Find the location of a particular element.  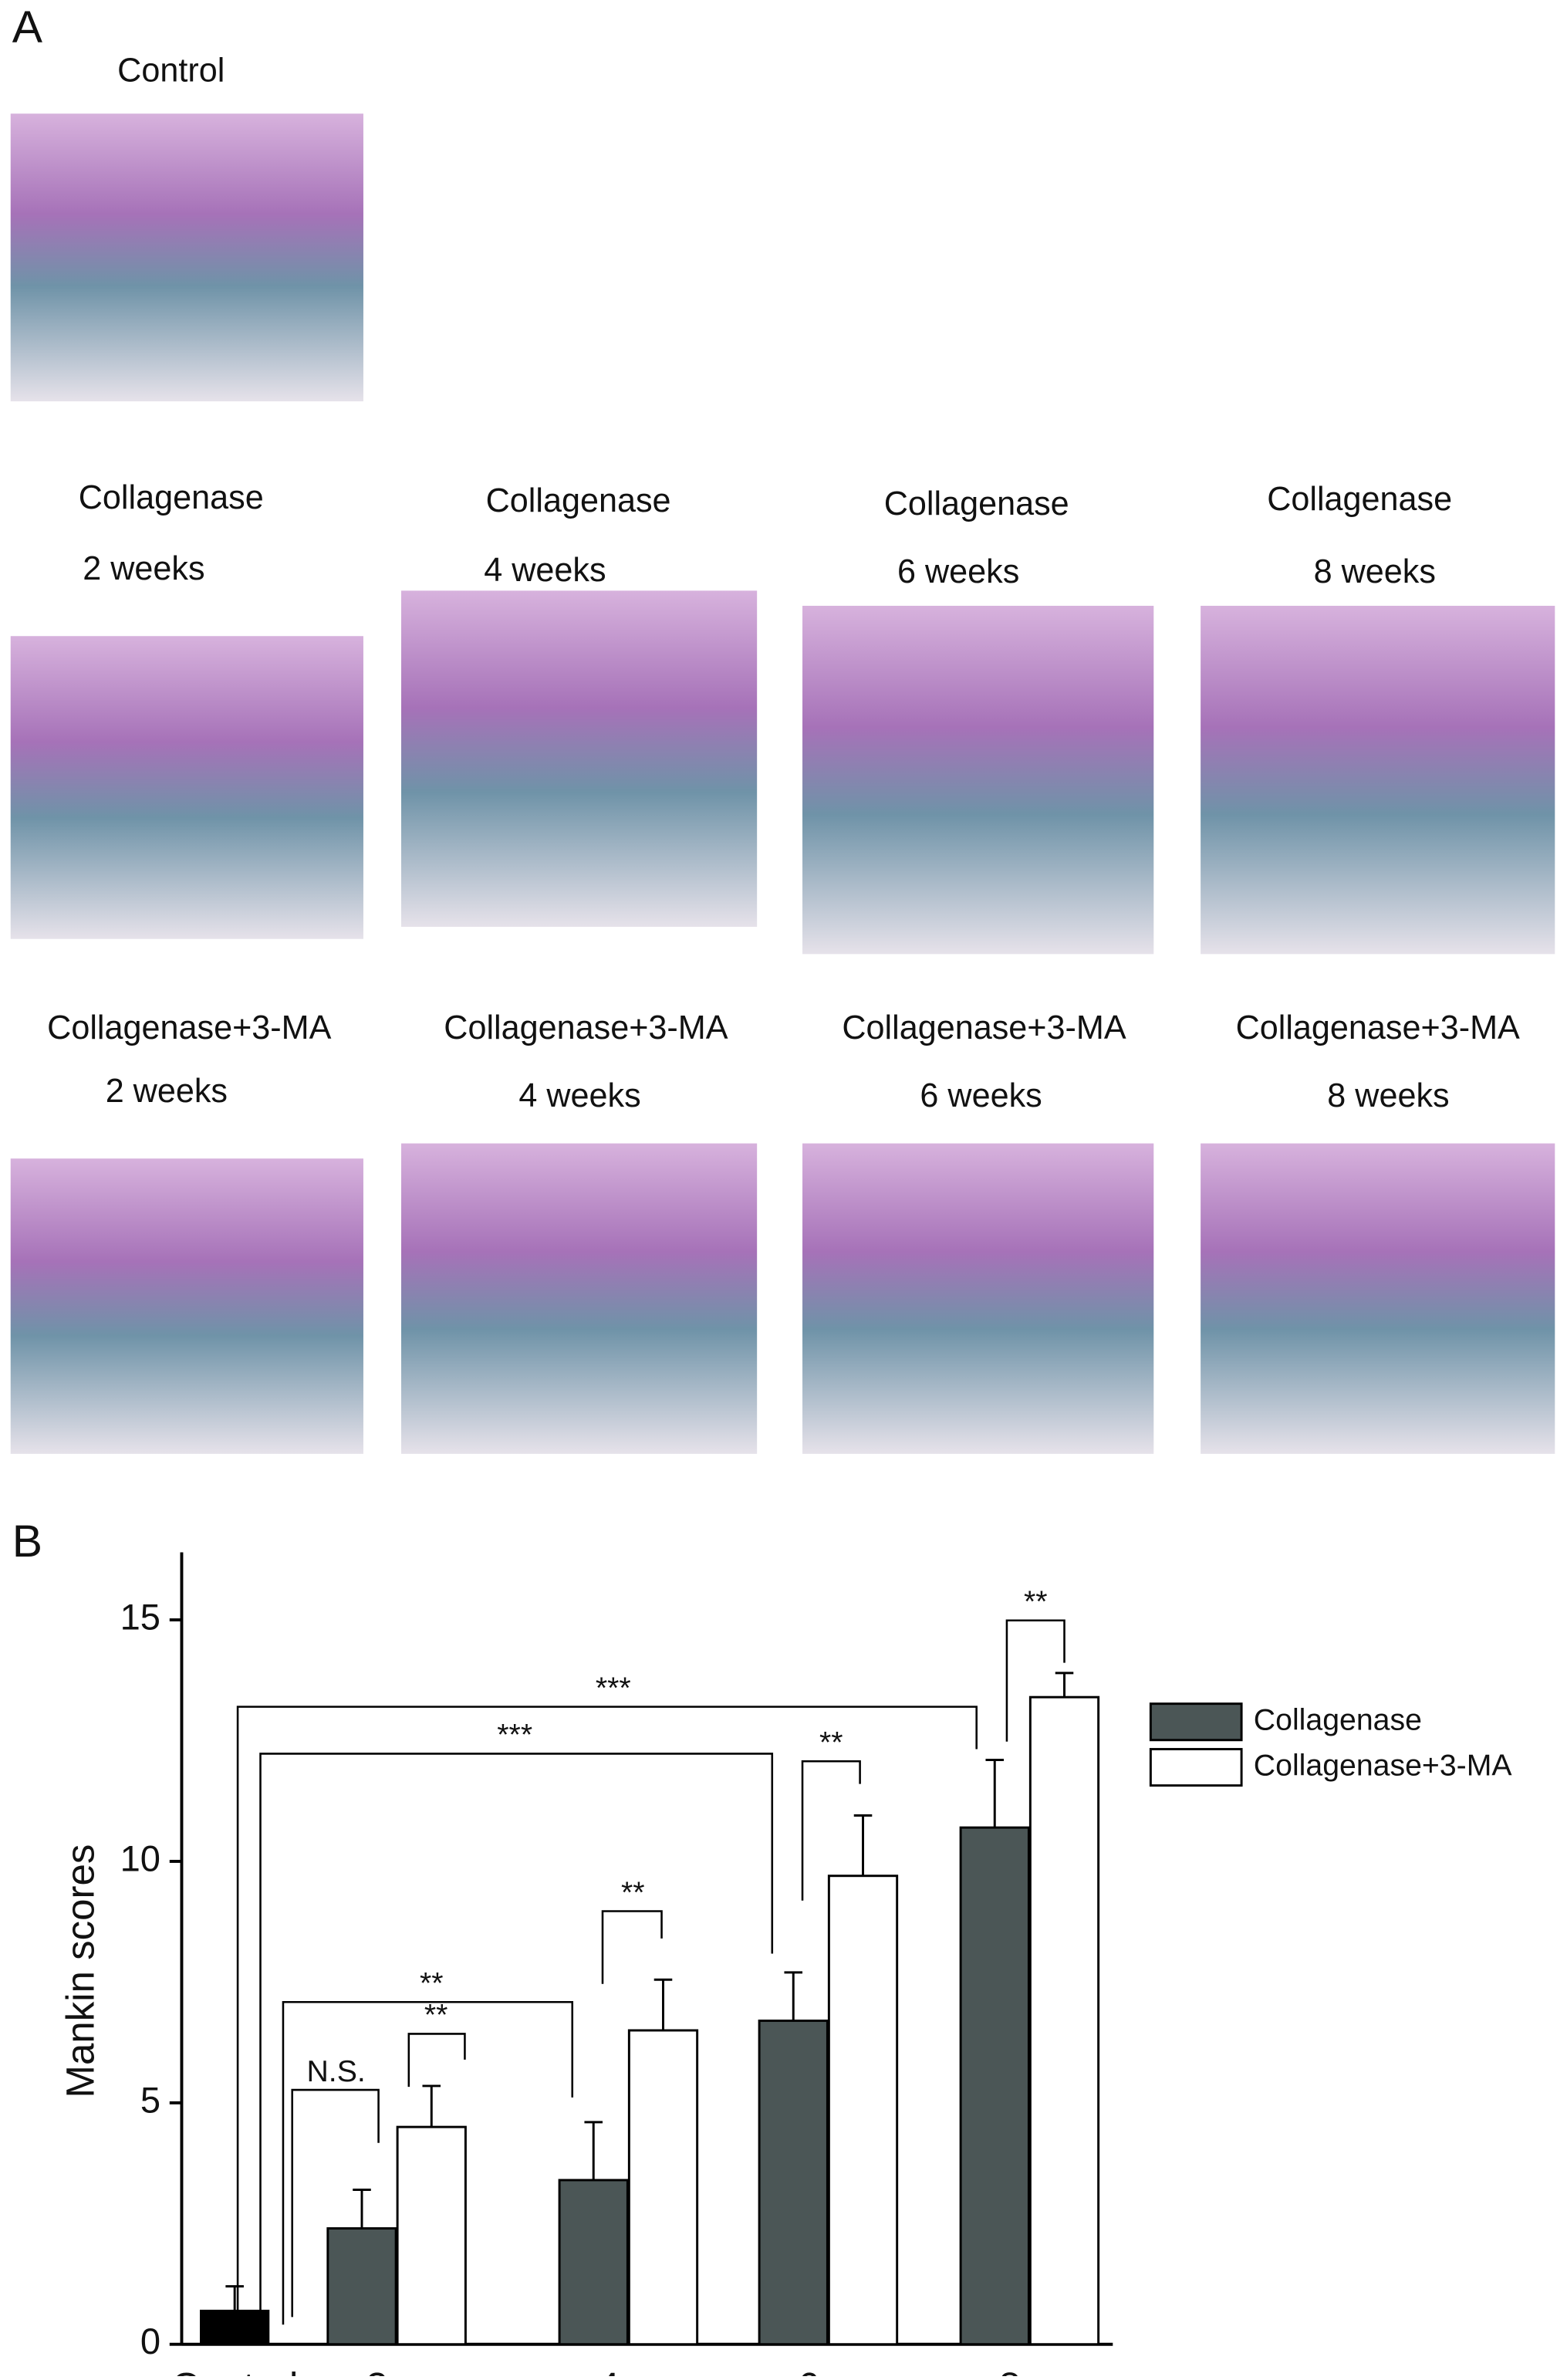

y-tick-label: 15 is located at coordinates (140, 1616).